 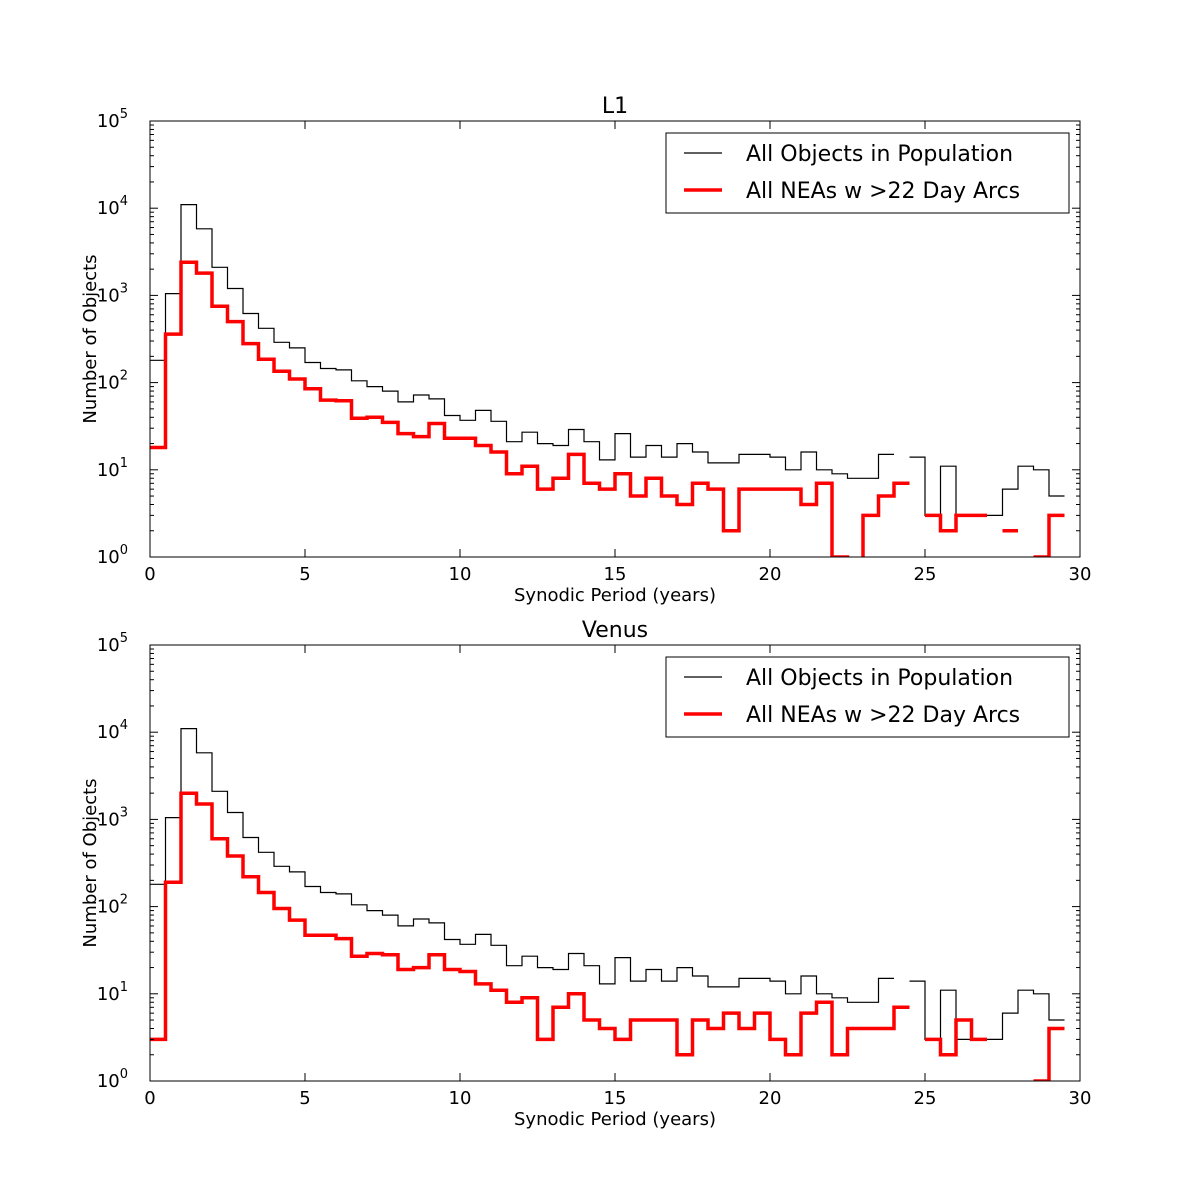 I want to click on chart-1-xtick-label: 30, so click(x=1080, y=574).